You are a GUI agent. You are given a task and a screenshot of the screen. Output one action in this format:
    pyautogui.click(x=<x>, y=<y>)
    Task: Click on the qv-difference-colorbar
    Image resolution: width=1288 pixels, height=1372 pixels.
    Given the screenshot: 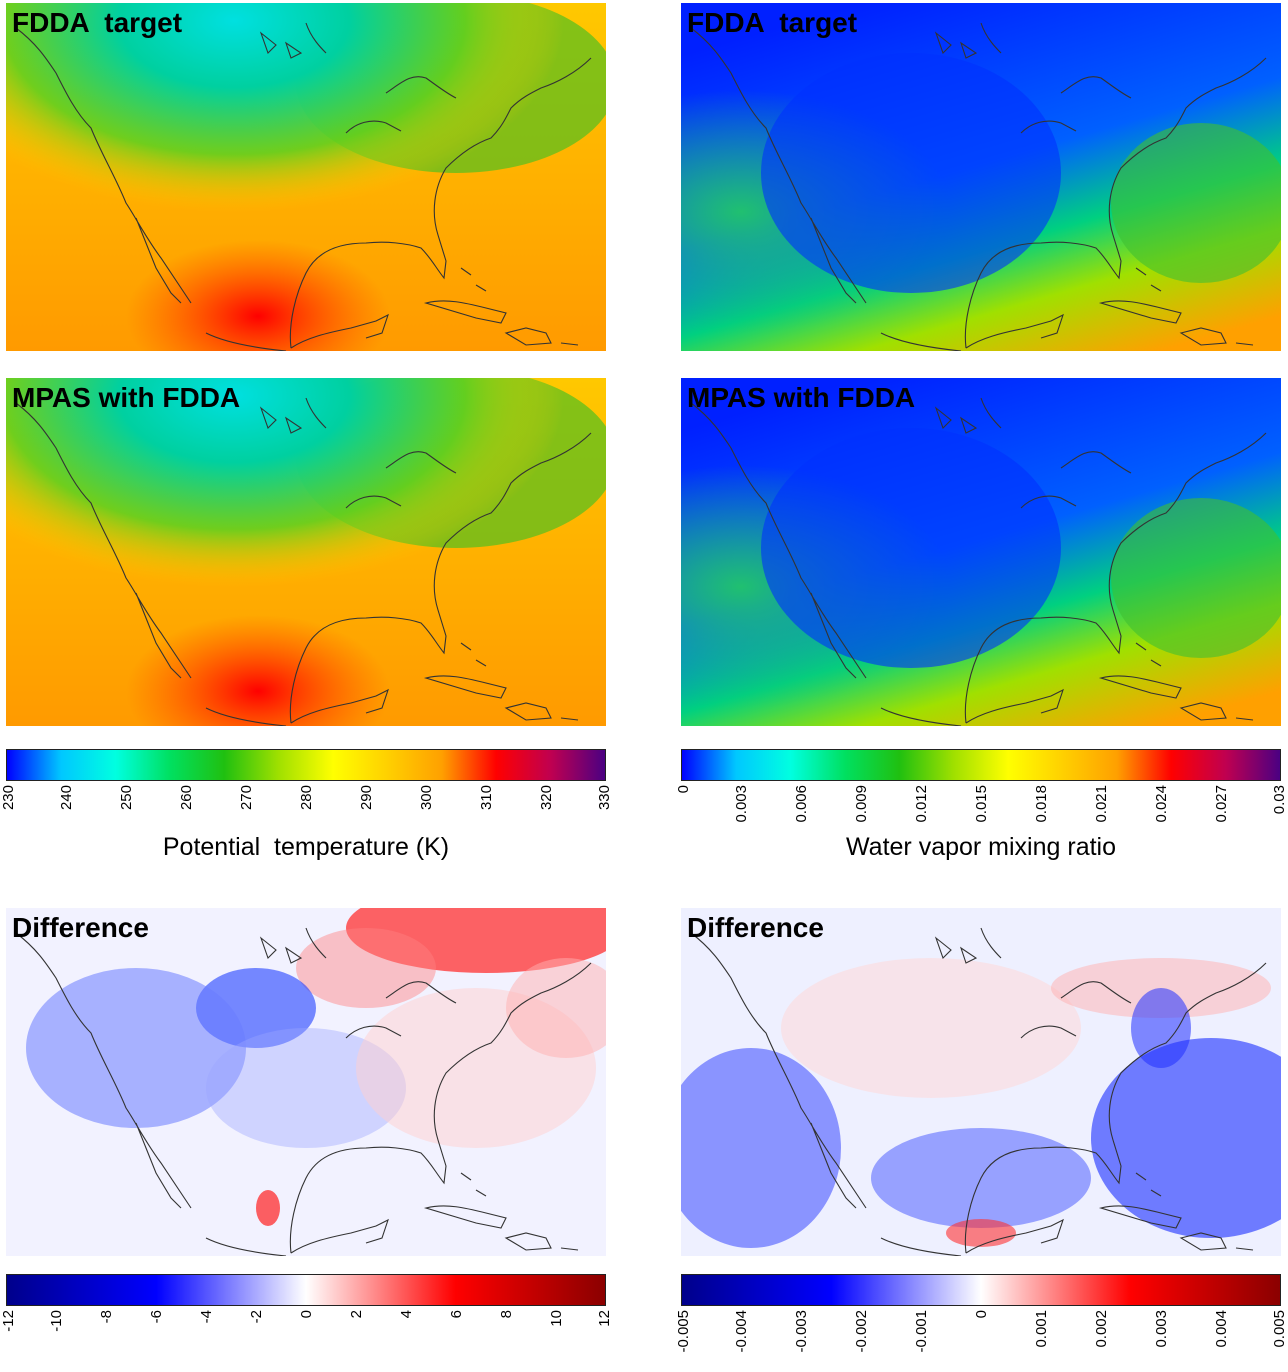 What is the action you would take?
    pyautogui.click(x=981, y=1290)
    